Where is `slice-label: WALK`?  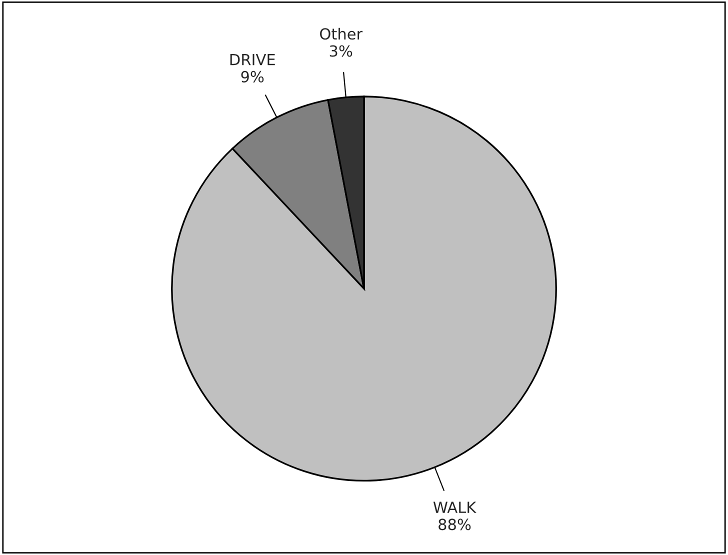 slice-label: WALK is located at coordinates (454, 507).